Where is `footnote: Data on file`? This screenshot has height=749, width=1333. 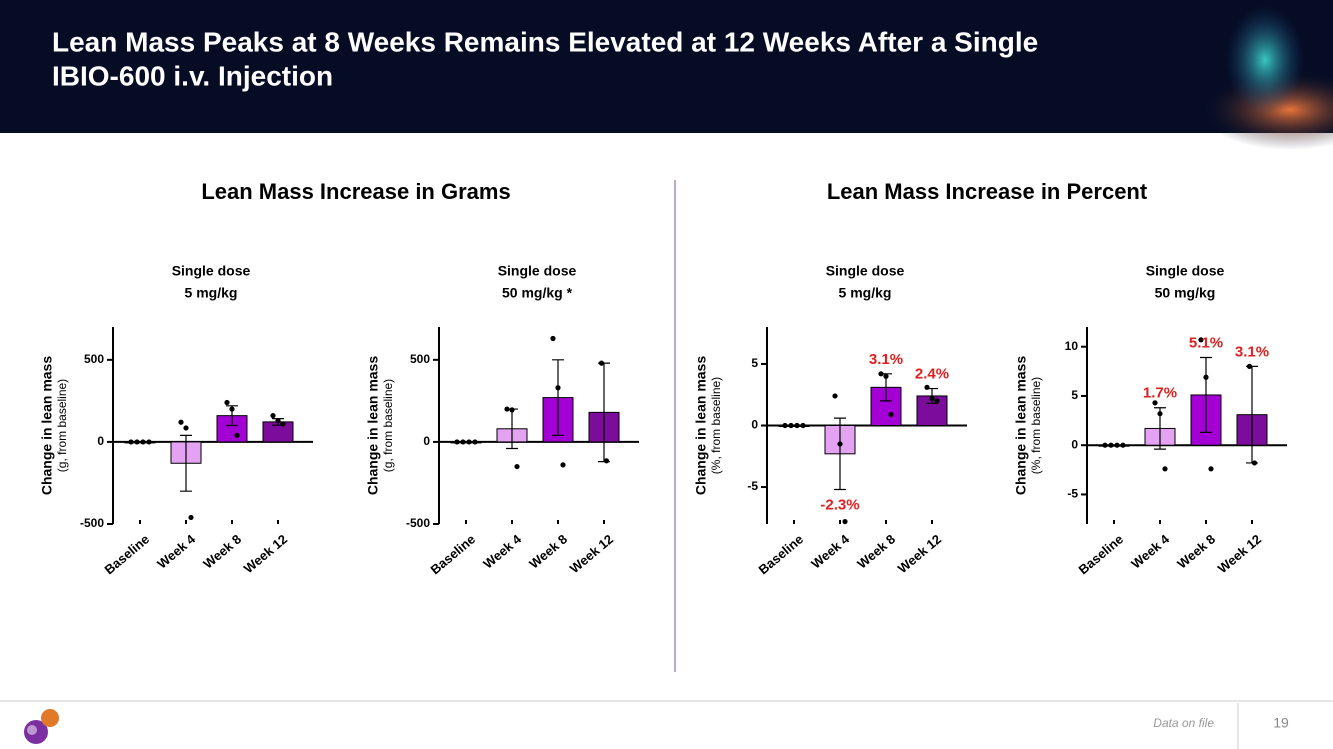
footnote: Data on file is located at coordinates (1183, 723).